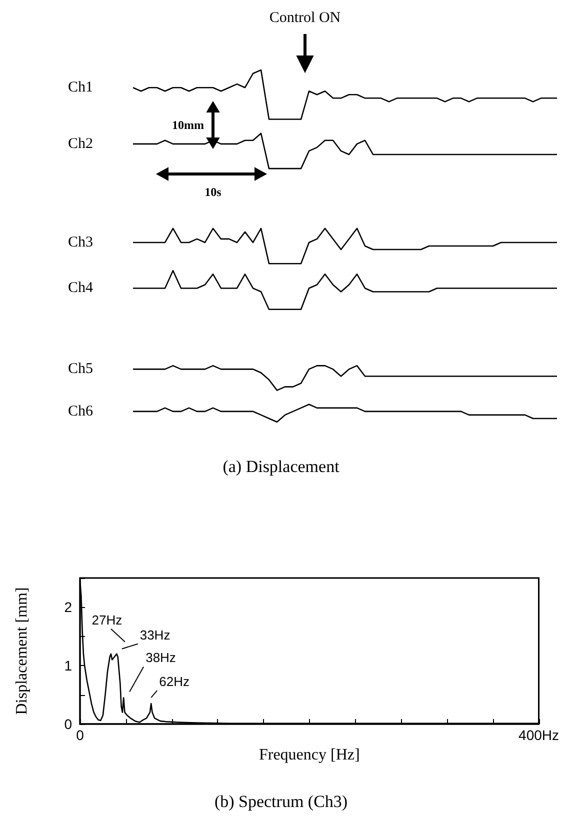 Image resolution: width=562 pixels, height=823 pixels. What do you see at coordinates (22, 651) in the screenshot?
I see `y-axis-title: Displacement [mm]` at bounding box center [22, 651].